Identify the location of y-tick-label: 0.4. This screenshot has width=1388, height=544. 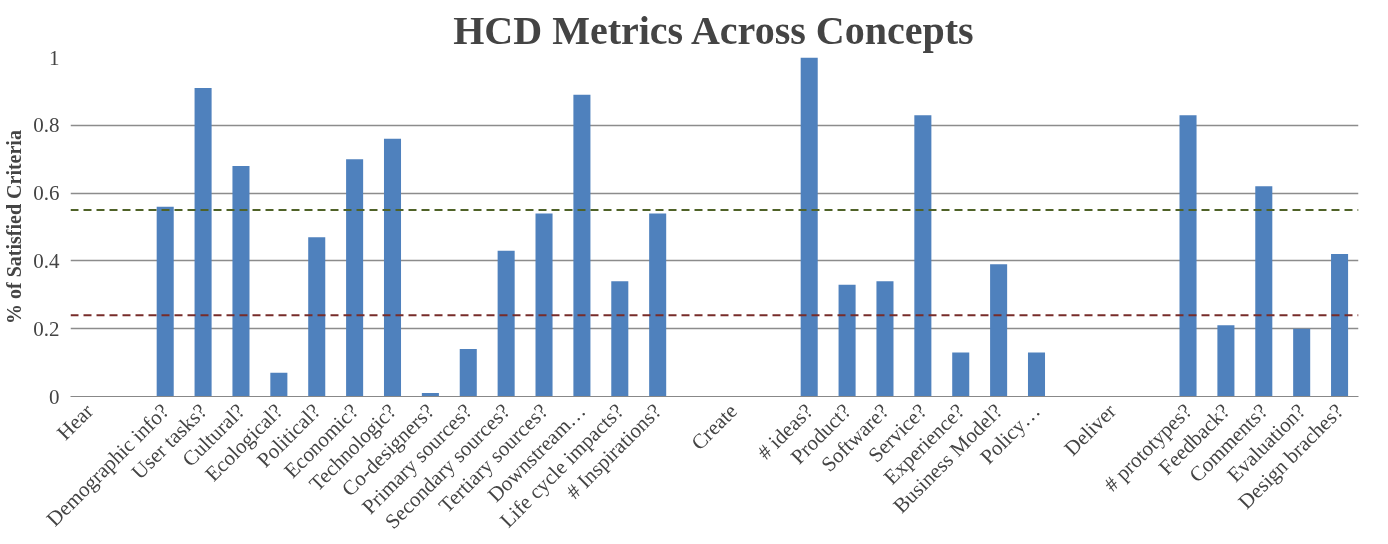
(46, 260).